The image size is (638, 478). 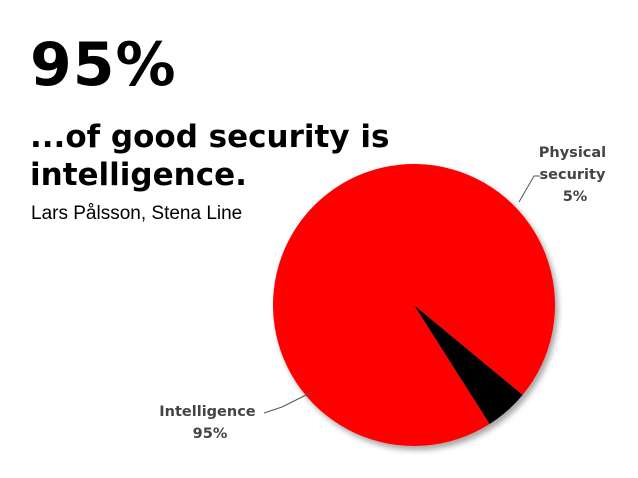 I want to click on slice-label-physical-security: Physical security 5%, so click(x=575, y=175).